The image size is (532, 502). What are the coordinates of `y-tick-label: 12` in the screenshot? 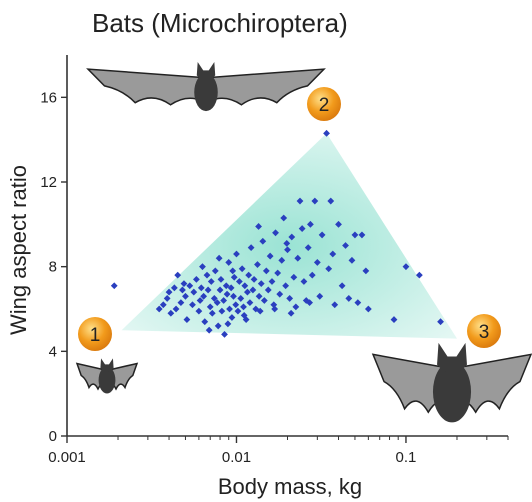 It's located at (48, 182).